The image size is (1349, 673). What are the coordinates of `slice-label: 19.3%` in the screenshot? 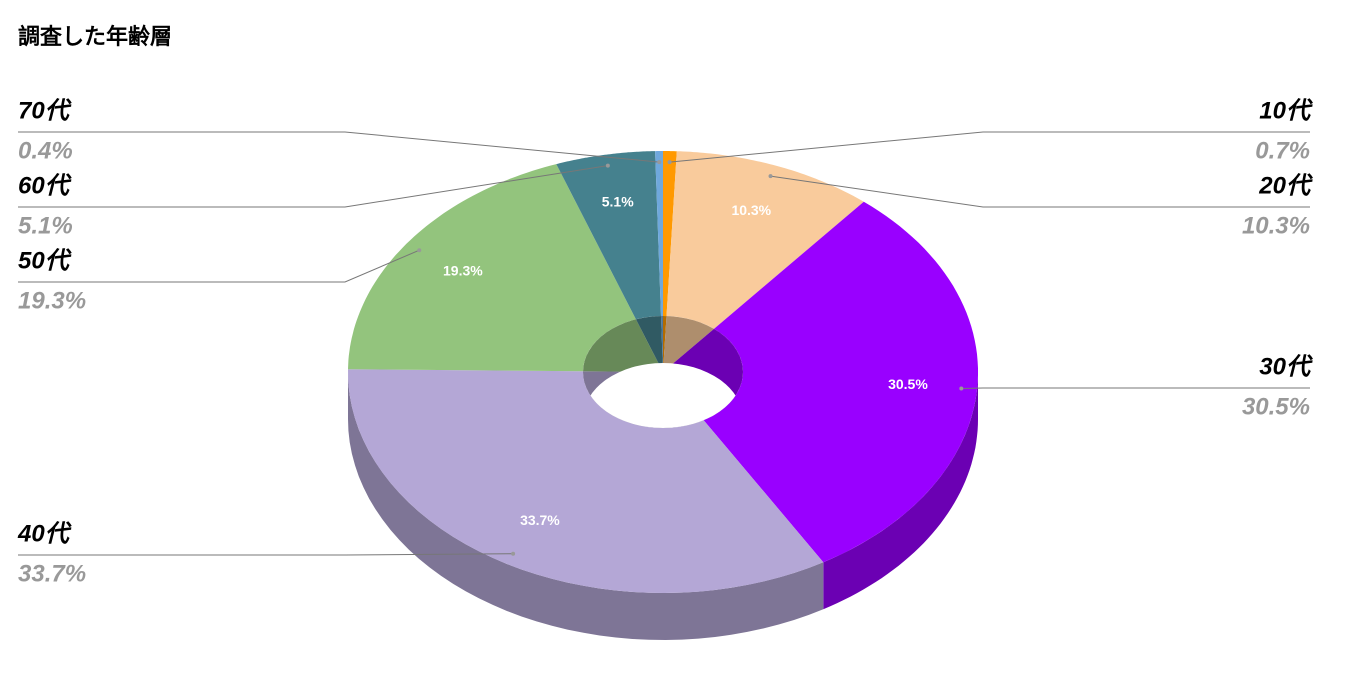 It's located at (463, 271).